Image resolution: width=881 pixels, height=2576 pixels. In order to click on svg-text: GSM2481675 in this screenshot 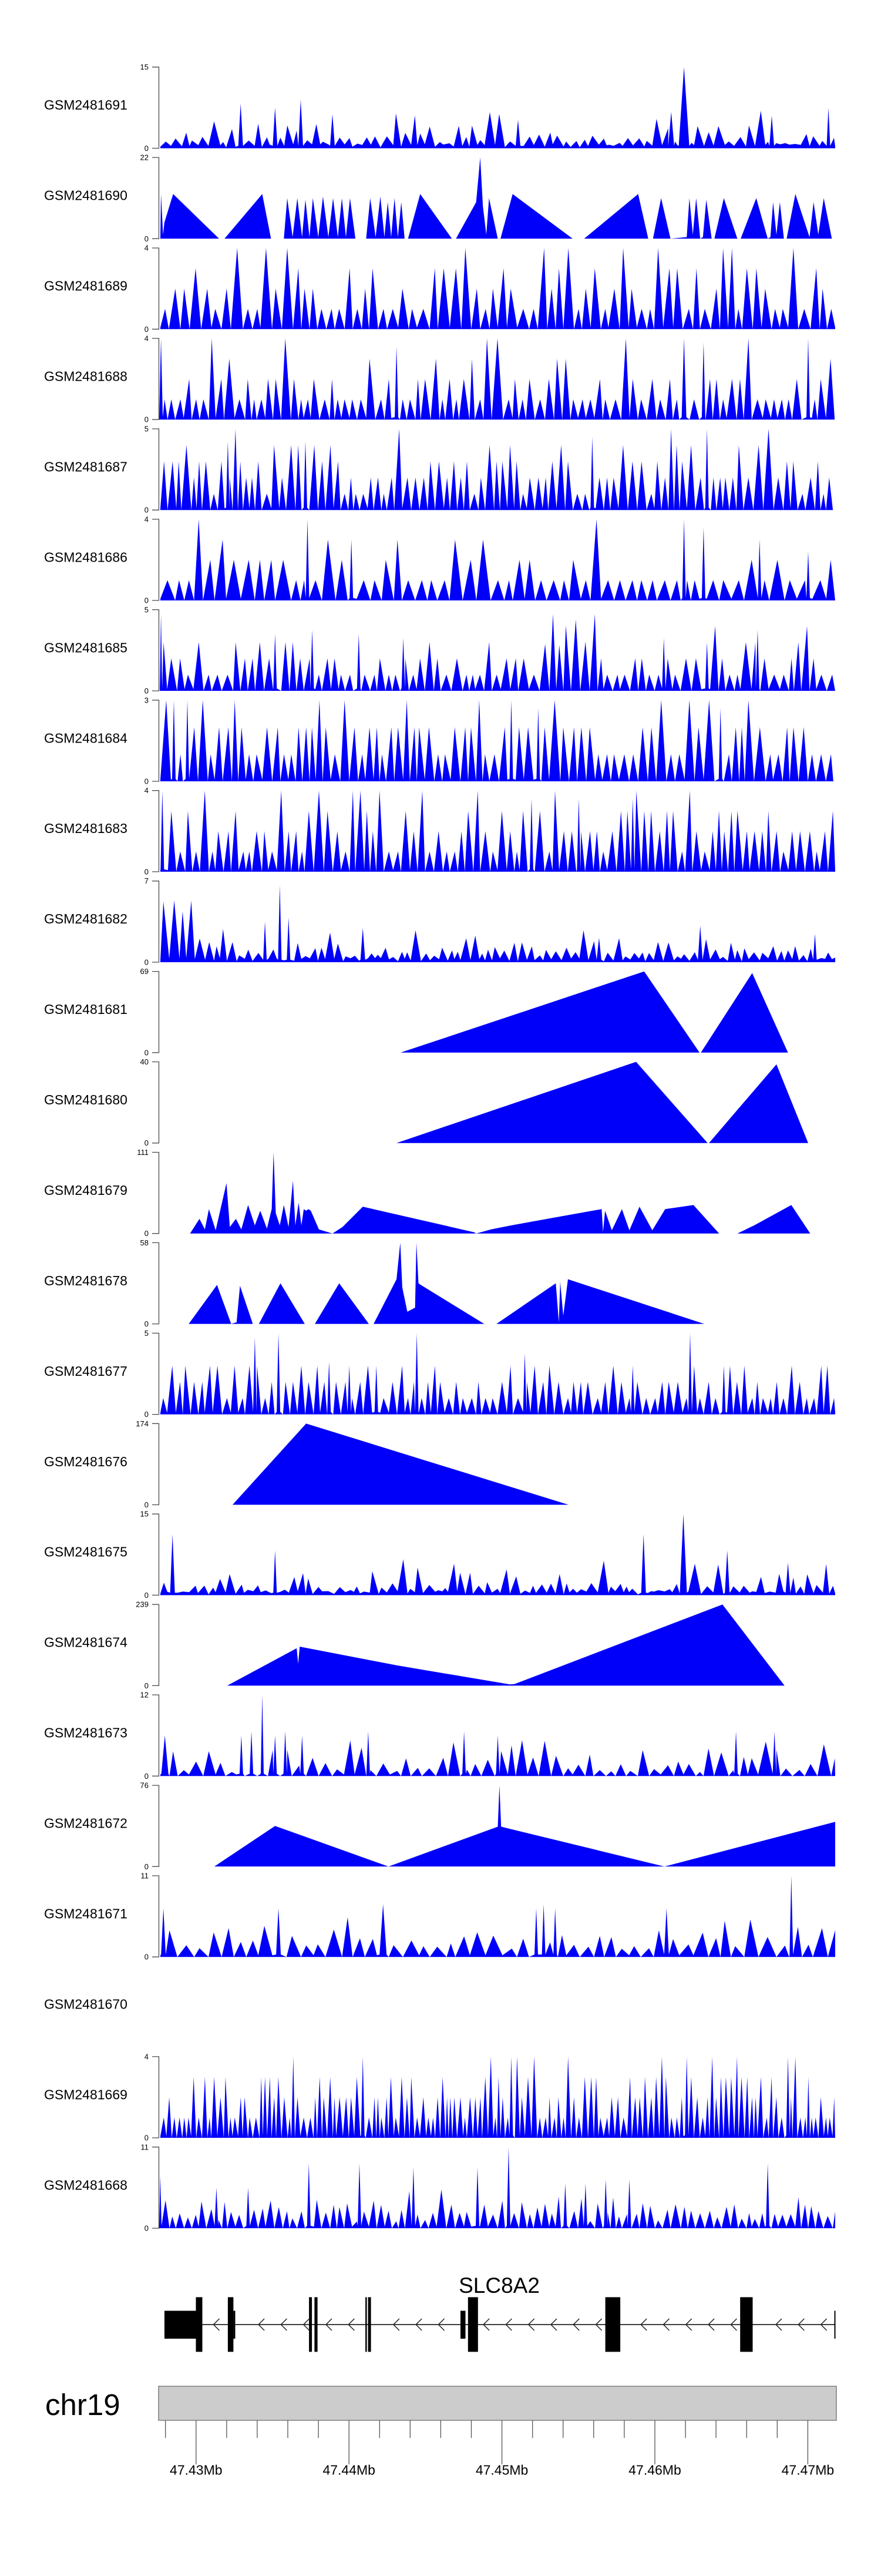, I will do `click(85, 1552)`.